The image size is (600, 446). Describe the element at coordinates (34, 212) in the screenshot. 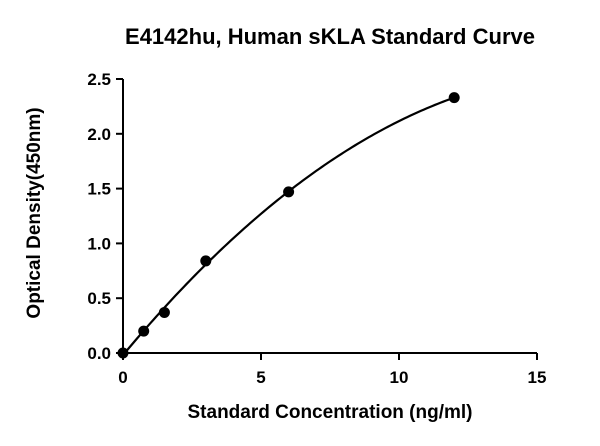

I see `y-axis-label: Optical Density(450nm)` at that location.